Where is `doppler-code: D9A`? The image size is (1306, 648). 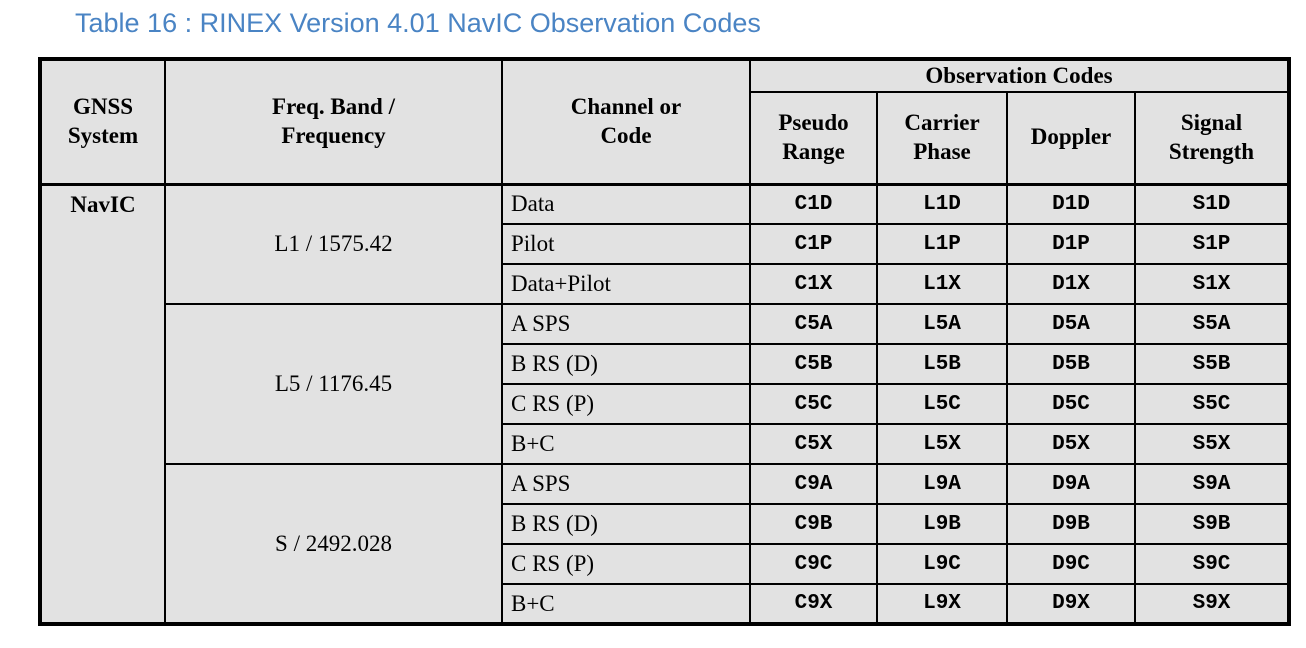
doppler-code: D9A is located at coordinates (1071, 484).